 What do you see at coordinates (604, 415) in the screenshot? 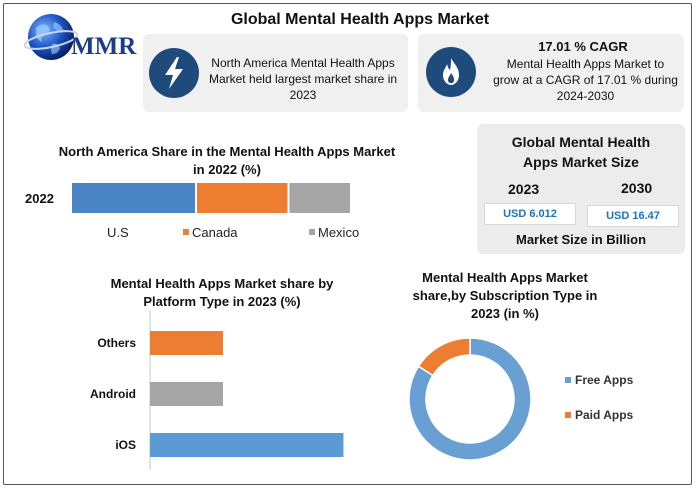
I see `legend-label: Paid Apps` at bounding box center [604, 415].